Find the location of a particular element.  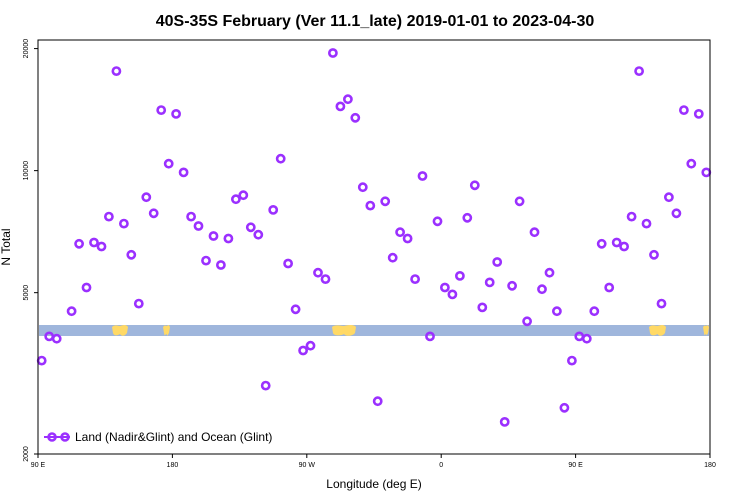

ocean-band is located at coordinates (374, 330).